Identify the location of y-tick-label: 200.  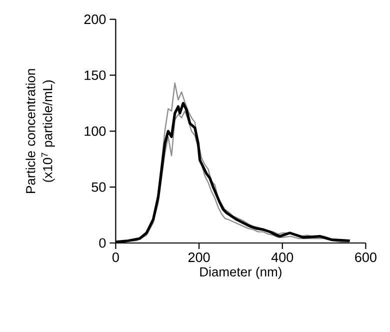
(95, 19).